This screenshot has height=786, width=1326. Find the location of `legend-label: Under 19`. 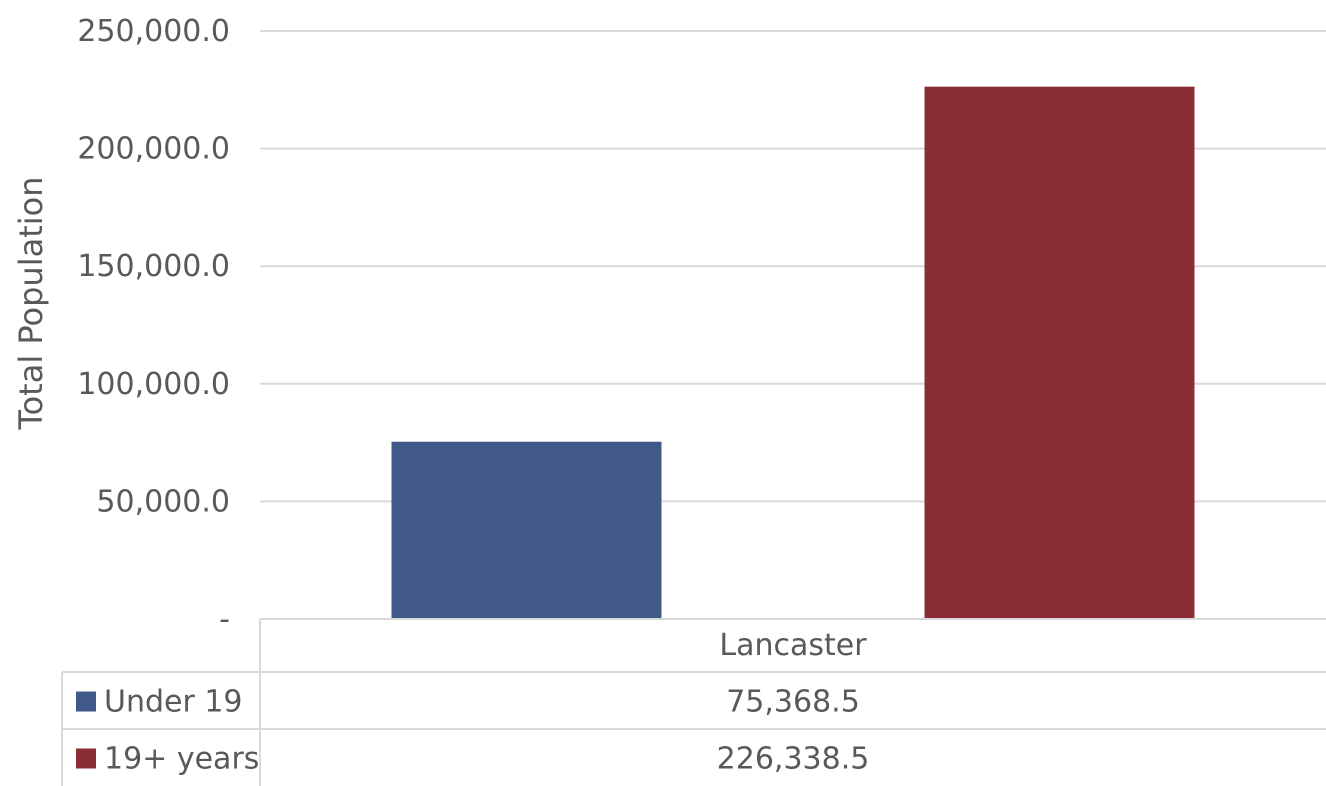

legend-label: Under 19 is located at coordinates (173, 702).